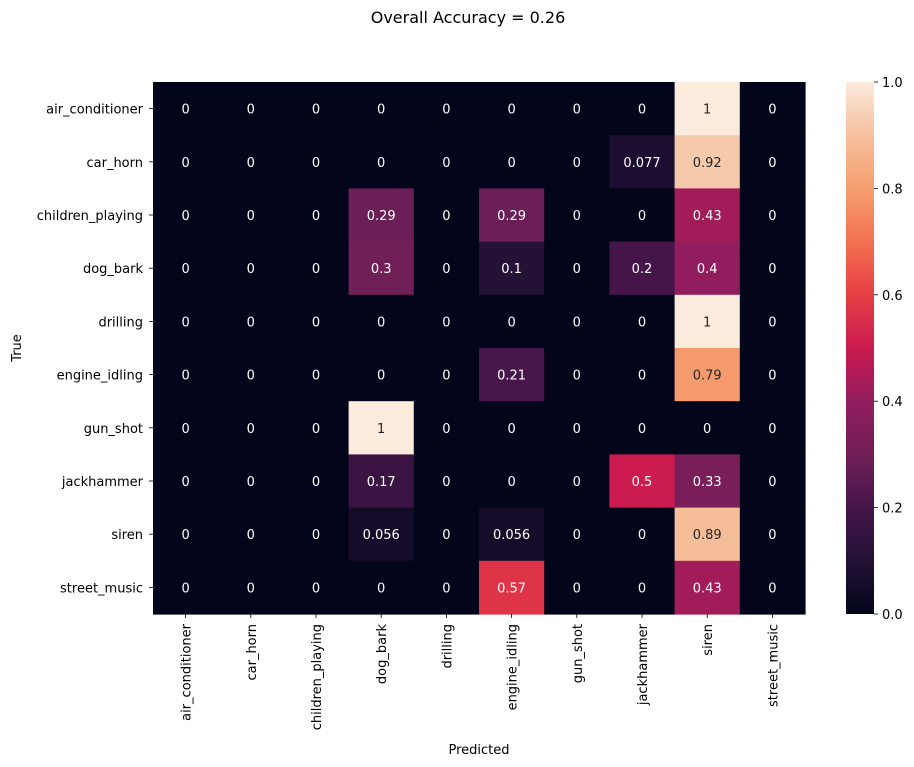  What do you see at coordinates (513, 667) in the screenshot?
I see `x-tick-label-engine-idling: engine_idling` at bounding box center [513, 667].